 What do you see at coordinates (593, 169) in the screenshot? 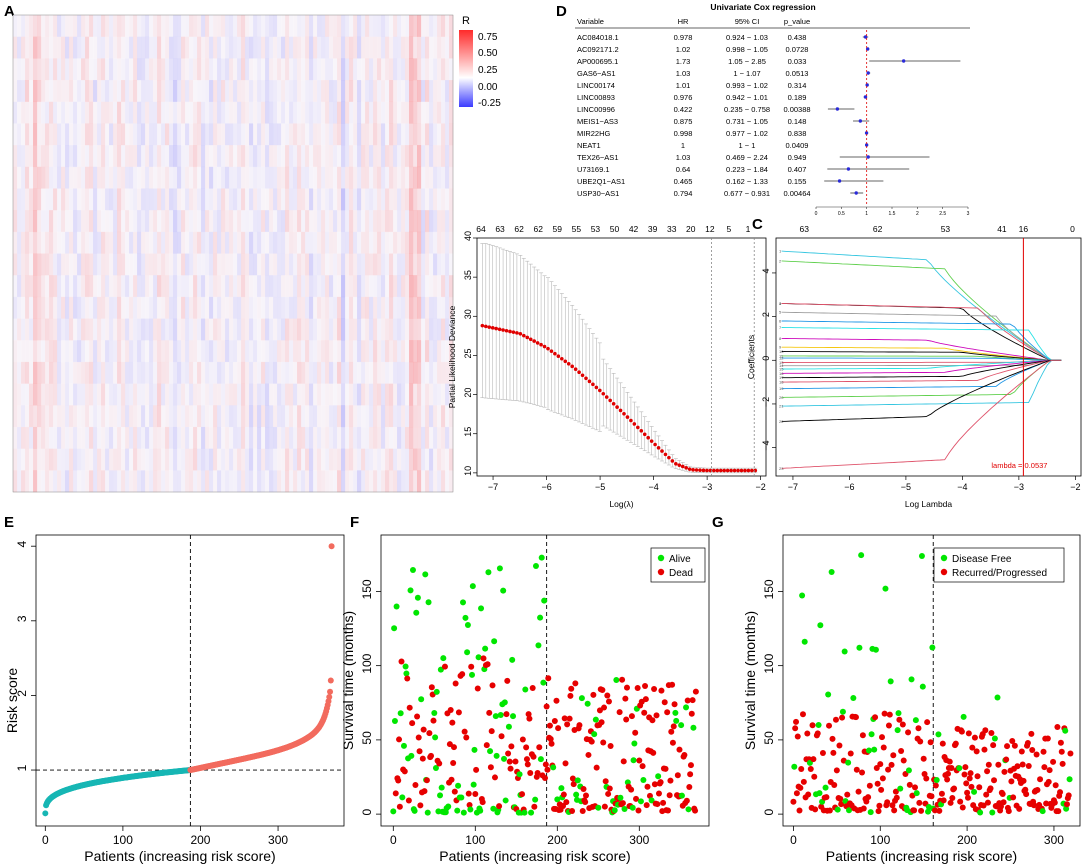
I see `forest-variable-label: U73169.1` at bounding box center [593, 169].